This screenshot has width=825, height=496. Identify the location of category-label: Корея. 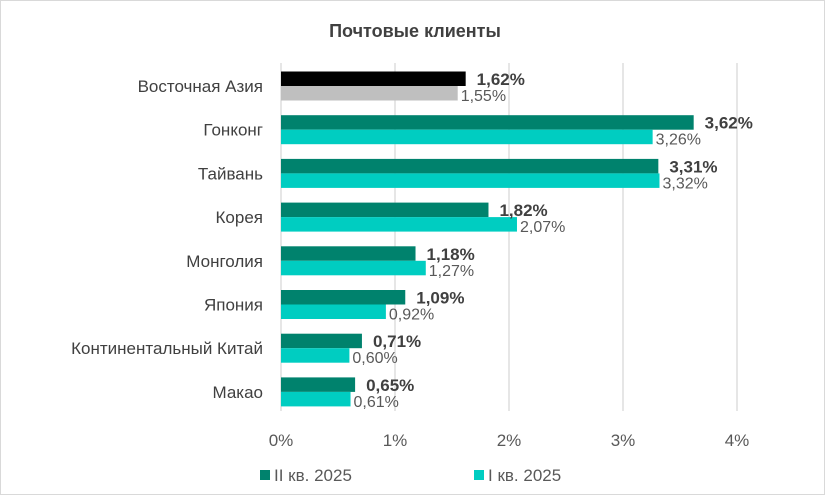
(239, 217).